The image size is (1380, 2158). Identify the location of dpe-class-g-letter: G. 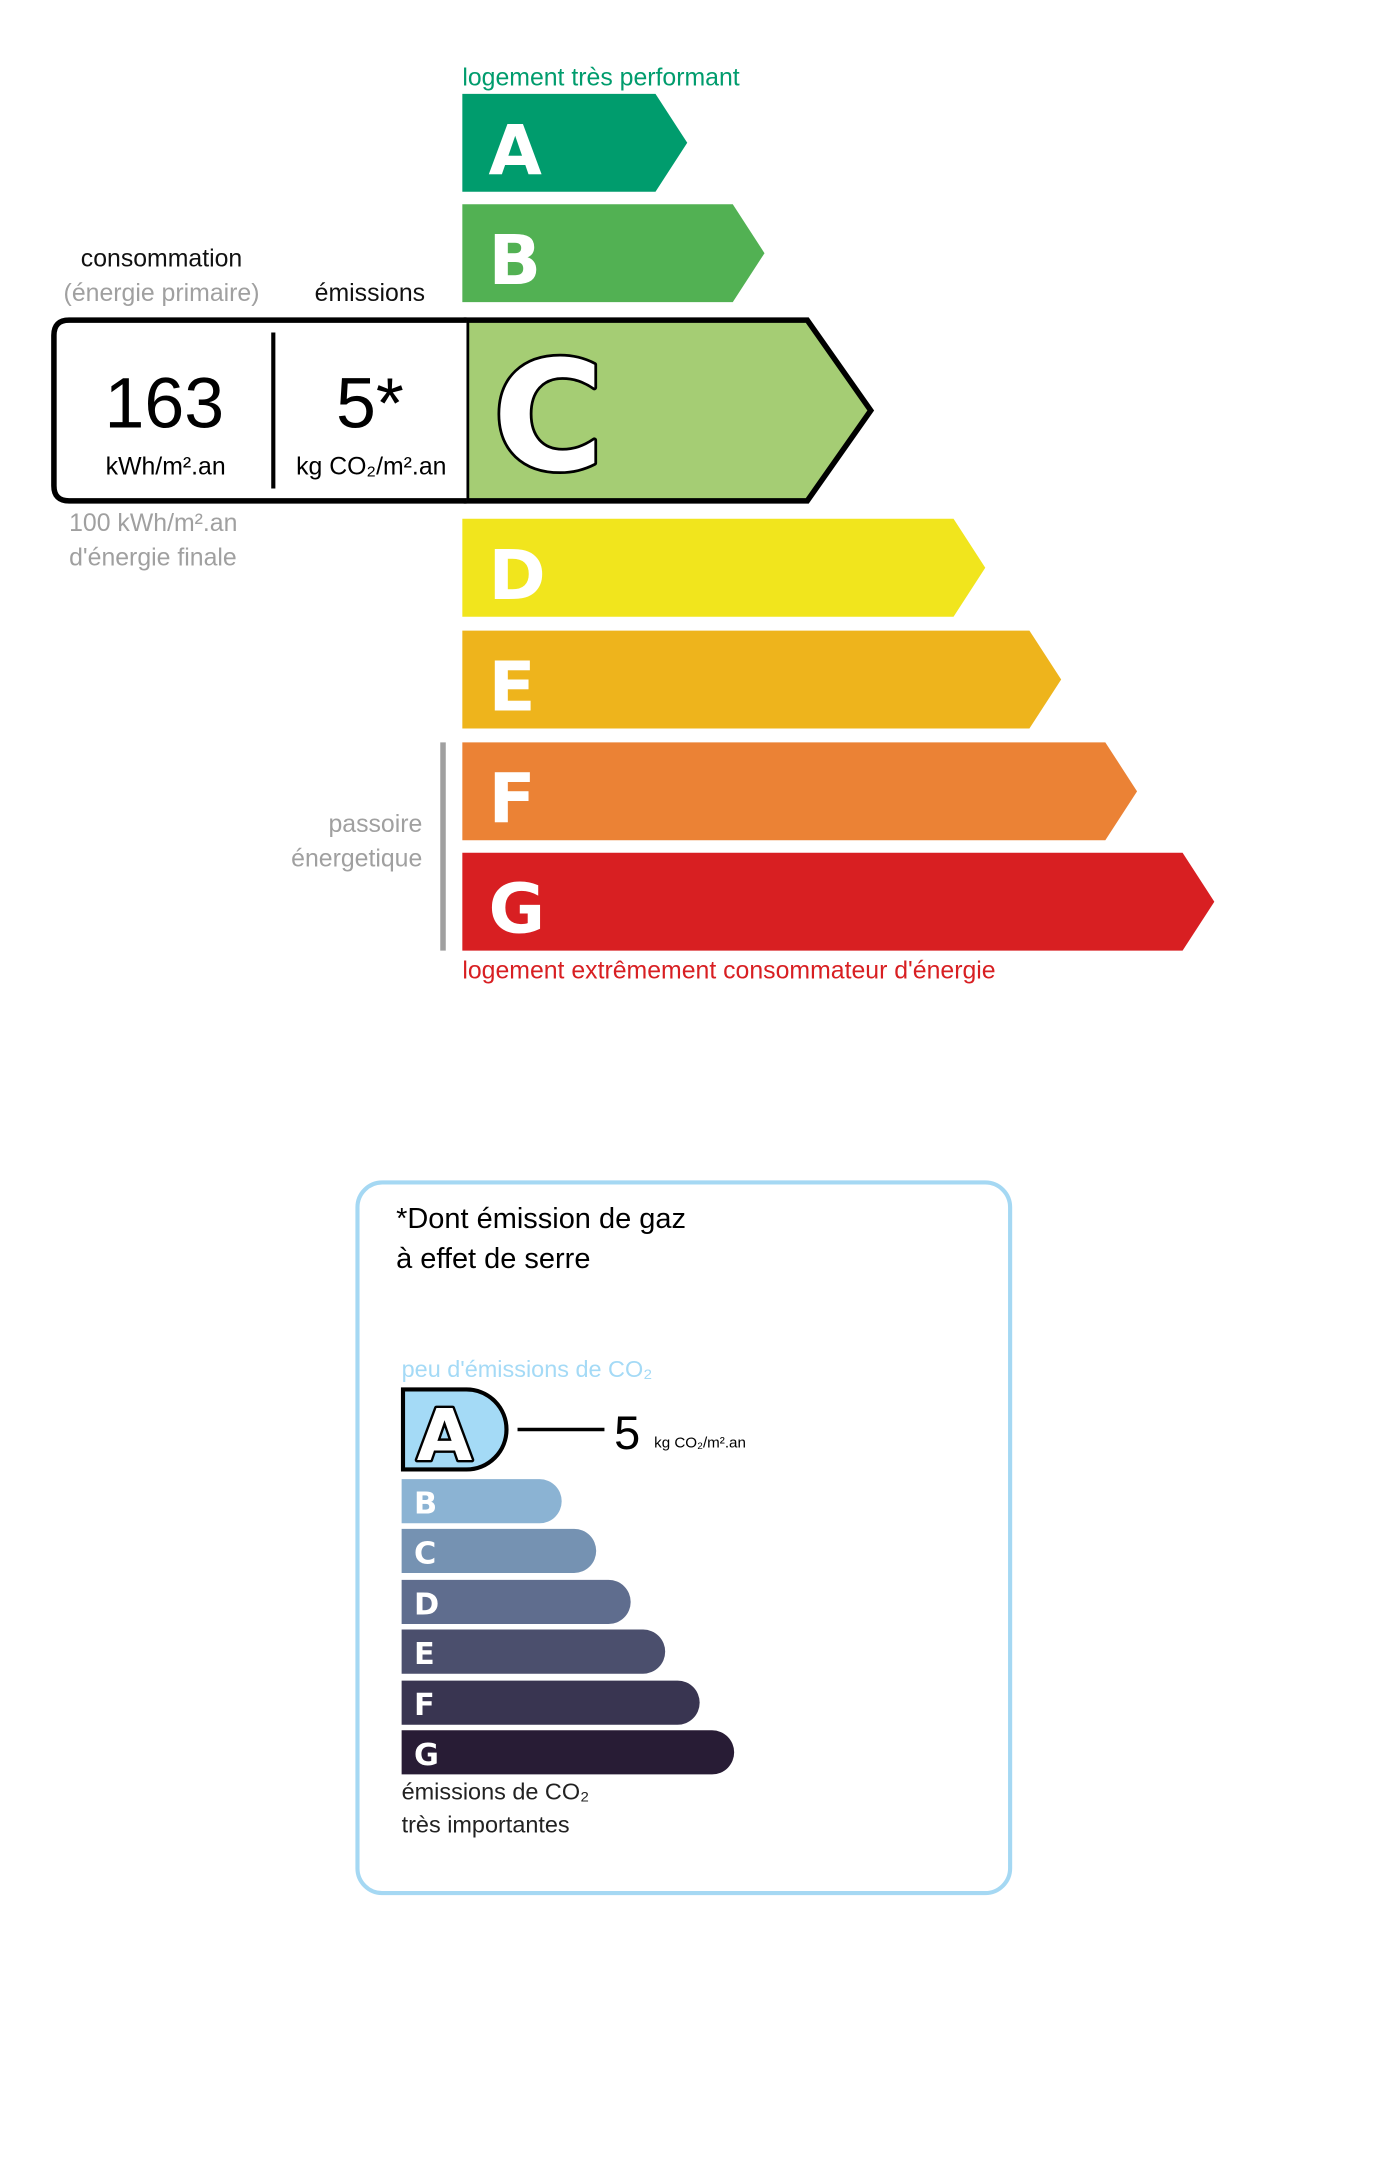
(517, 910).